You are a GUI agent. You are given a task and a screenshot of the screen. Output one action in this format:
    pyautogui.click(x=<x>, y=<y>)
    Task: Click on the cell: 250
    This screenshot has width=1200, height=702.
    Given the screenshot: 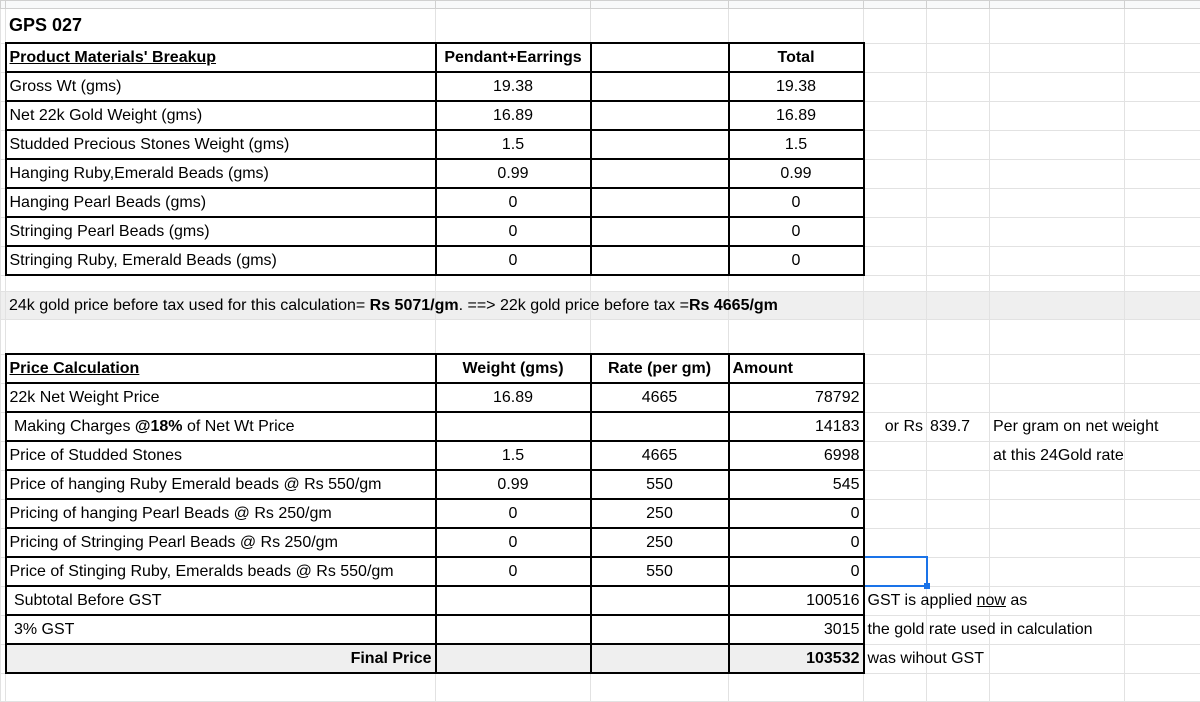 What is the action you would take?
    pyautogui.click(x=660, y=542)
    